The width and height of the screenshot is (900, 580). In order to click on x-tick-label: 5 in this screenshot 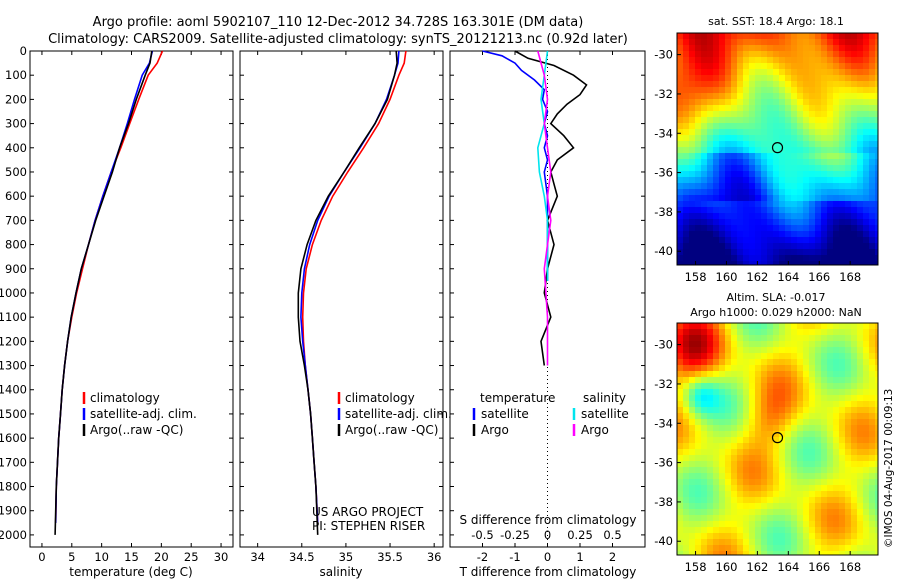, I will do `click(71, 557)`.